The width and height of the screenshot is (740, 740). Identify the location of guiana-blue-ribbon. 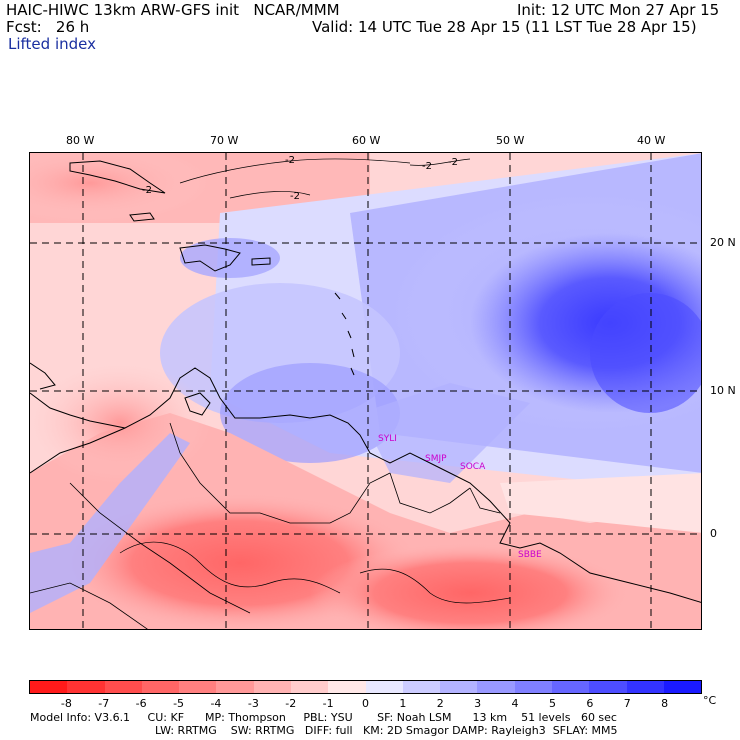
(445, 433).